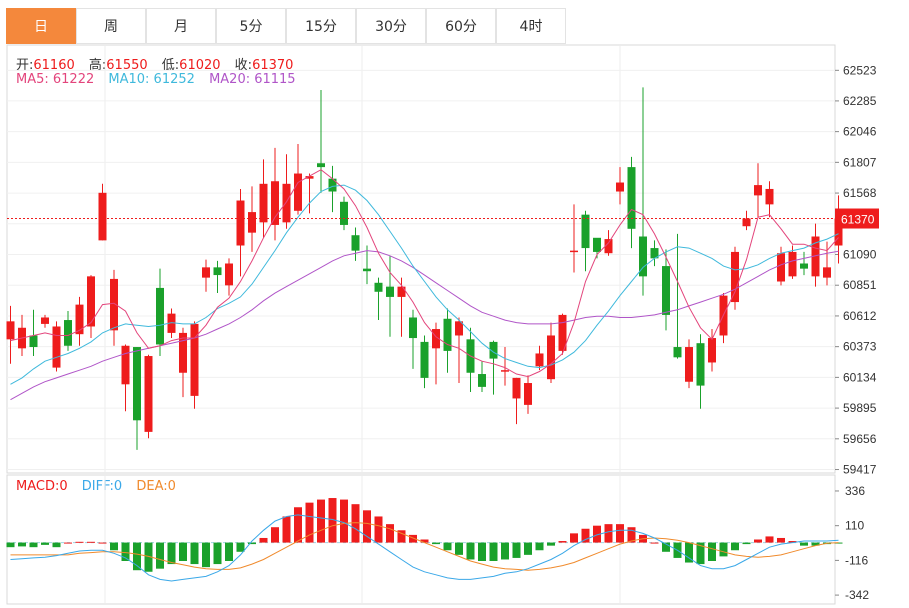 This screenshot has height=608, width=909. Describe the element at coordinates (273, 65) in the screenshot. I see `close-value: 61370` at that location.